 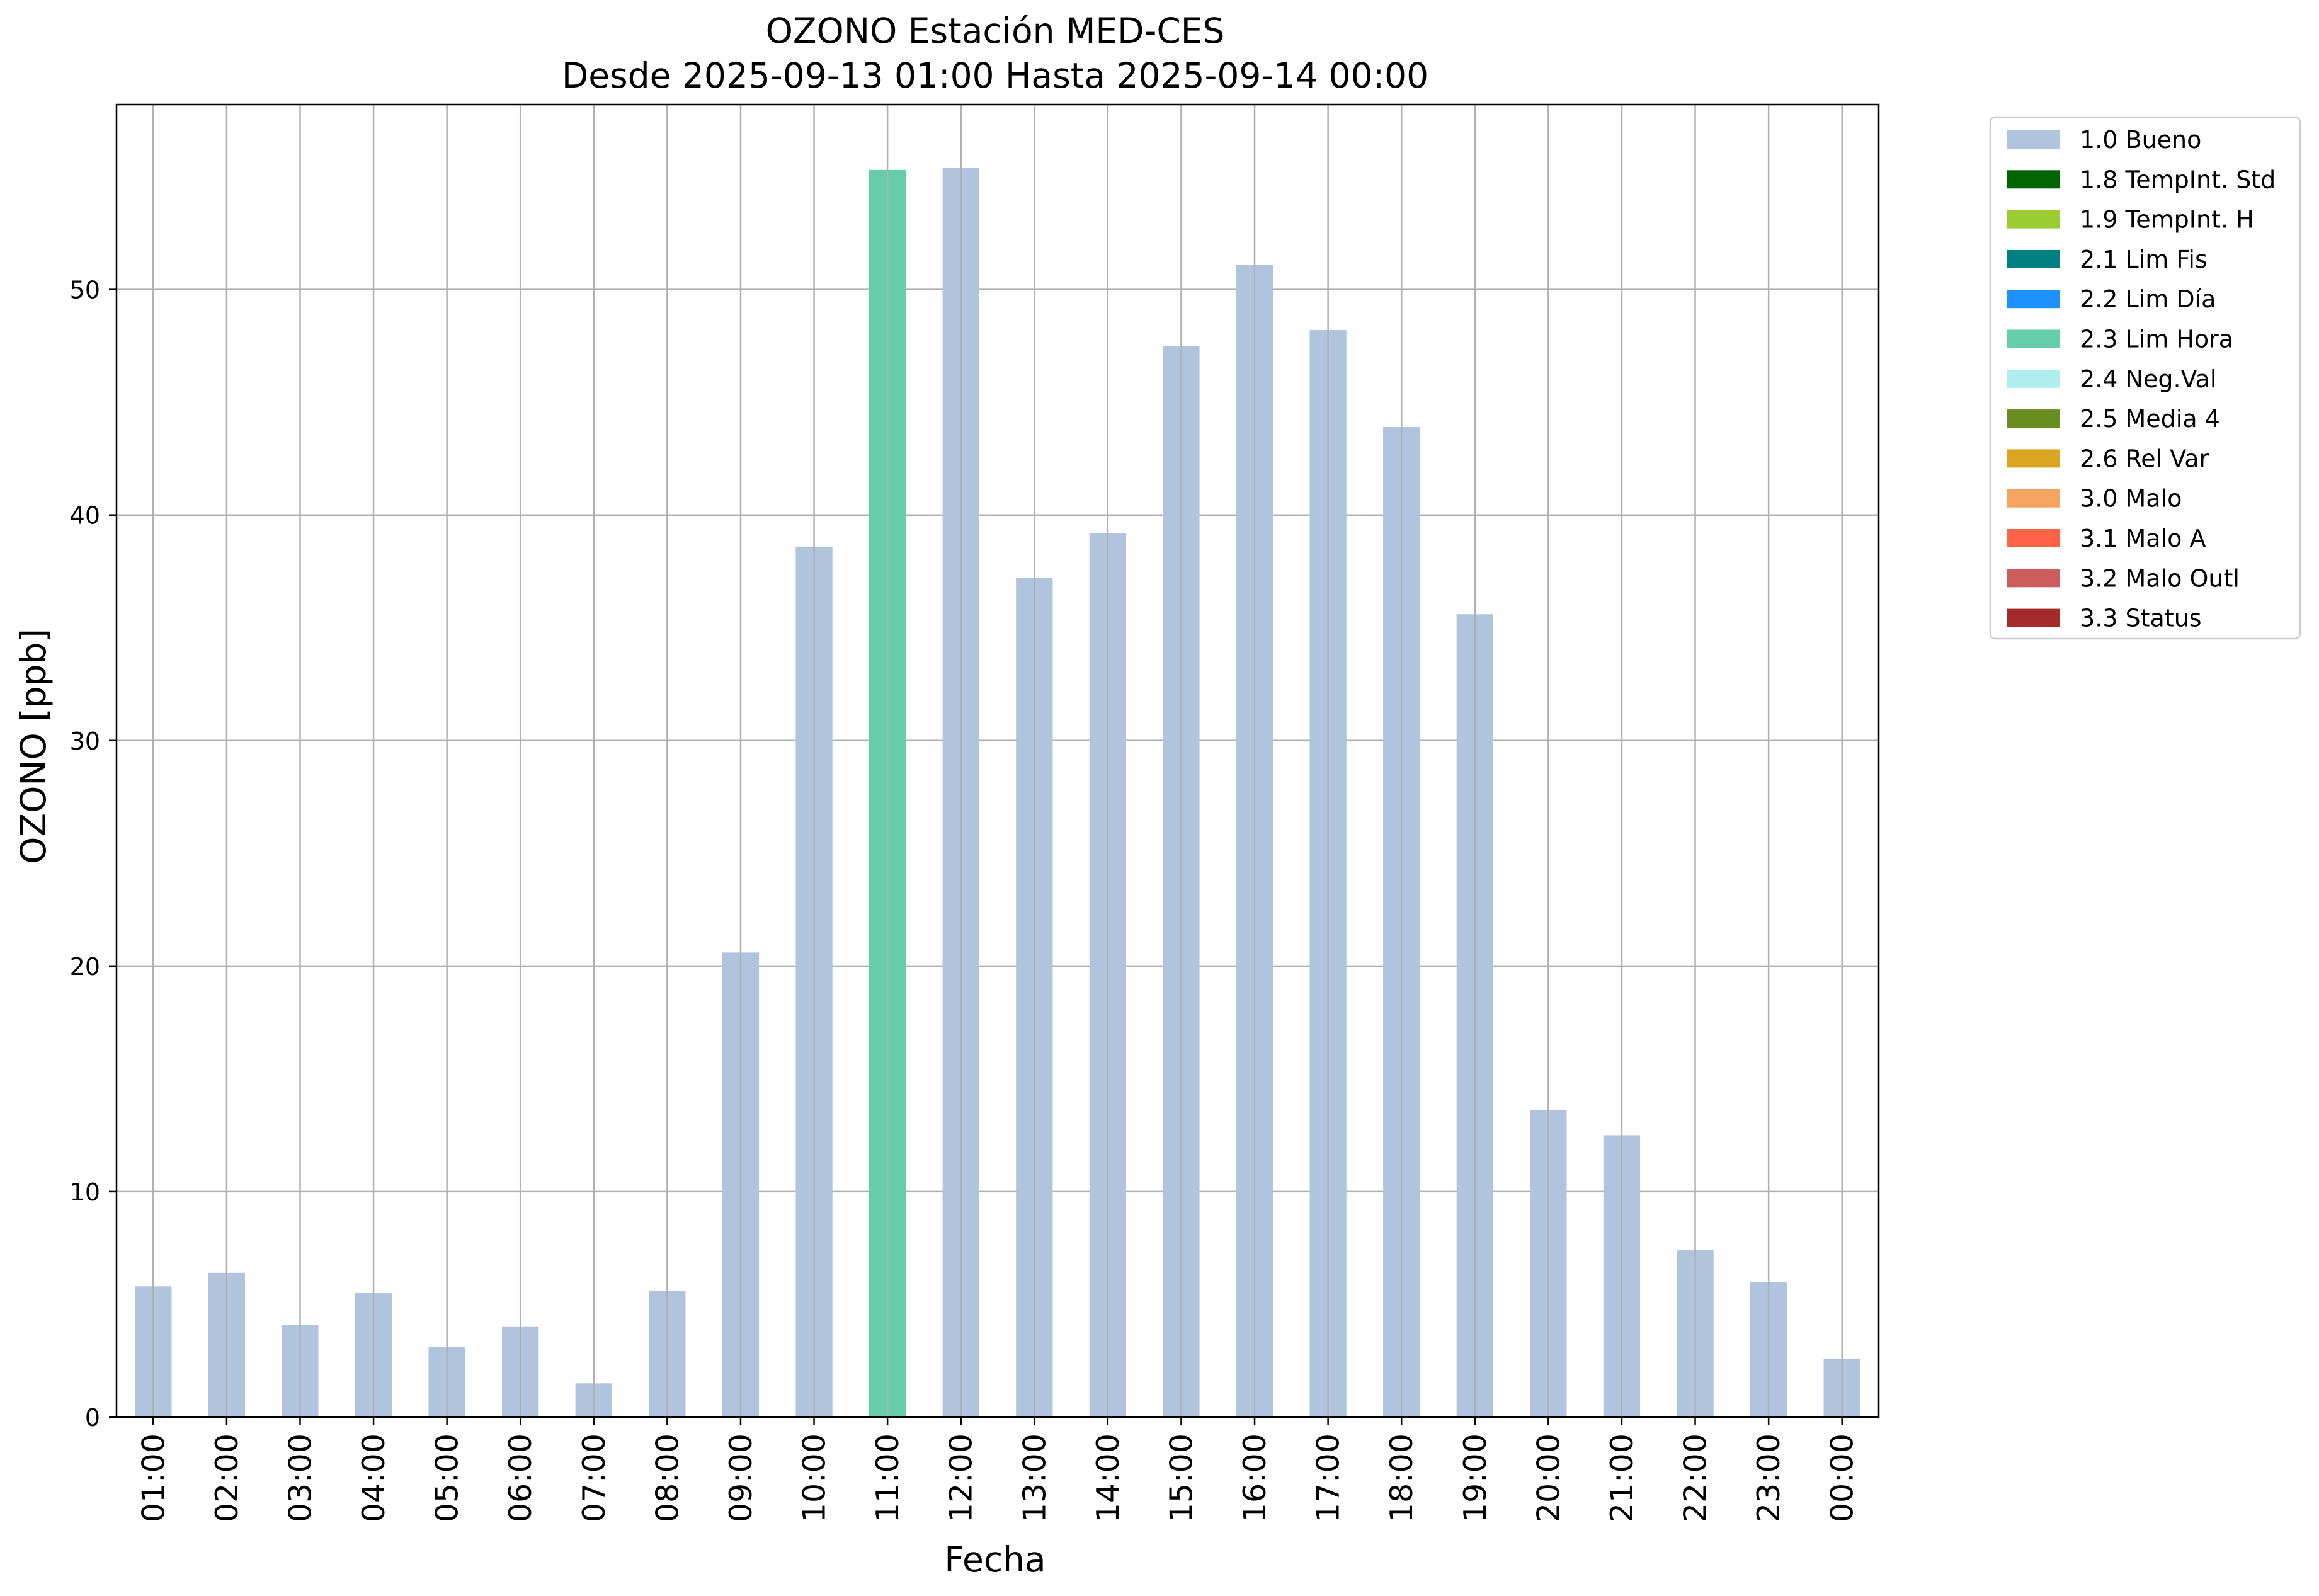 What do you see at coordinates (1402, 1478) in the screenshot?
I see `x-tick-label: 18:00` at bounding box center [1402, 1478].